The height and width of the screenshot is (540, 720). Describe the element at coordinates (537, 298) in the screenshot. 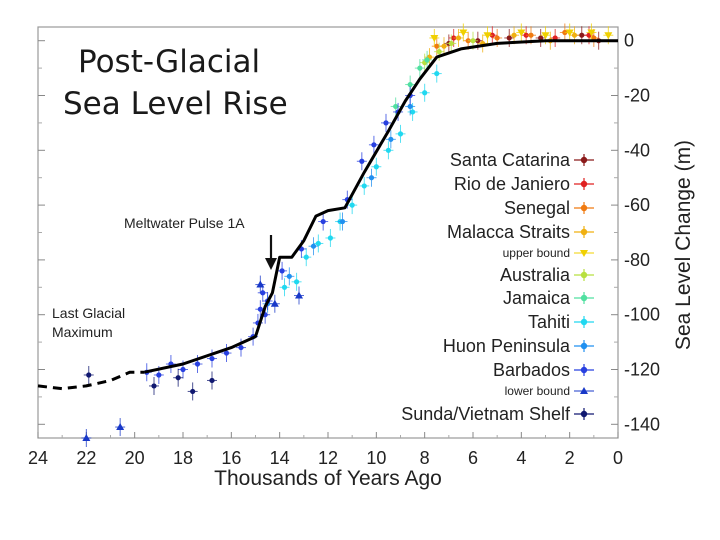

I see `legend-label: Jamaica` at that location.